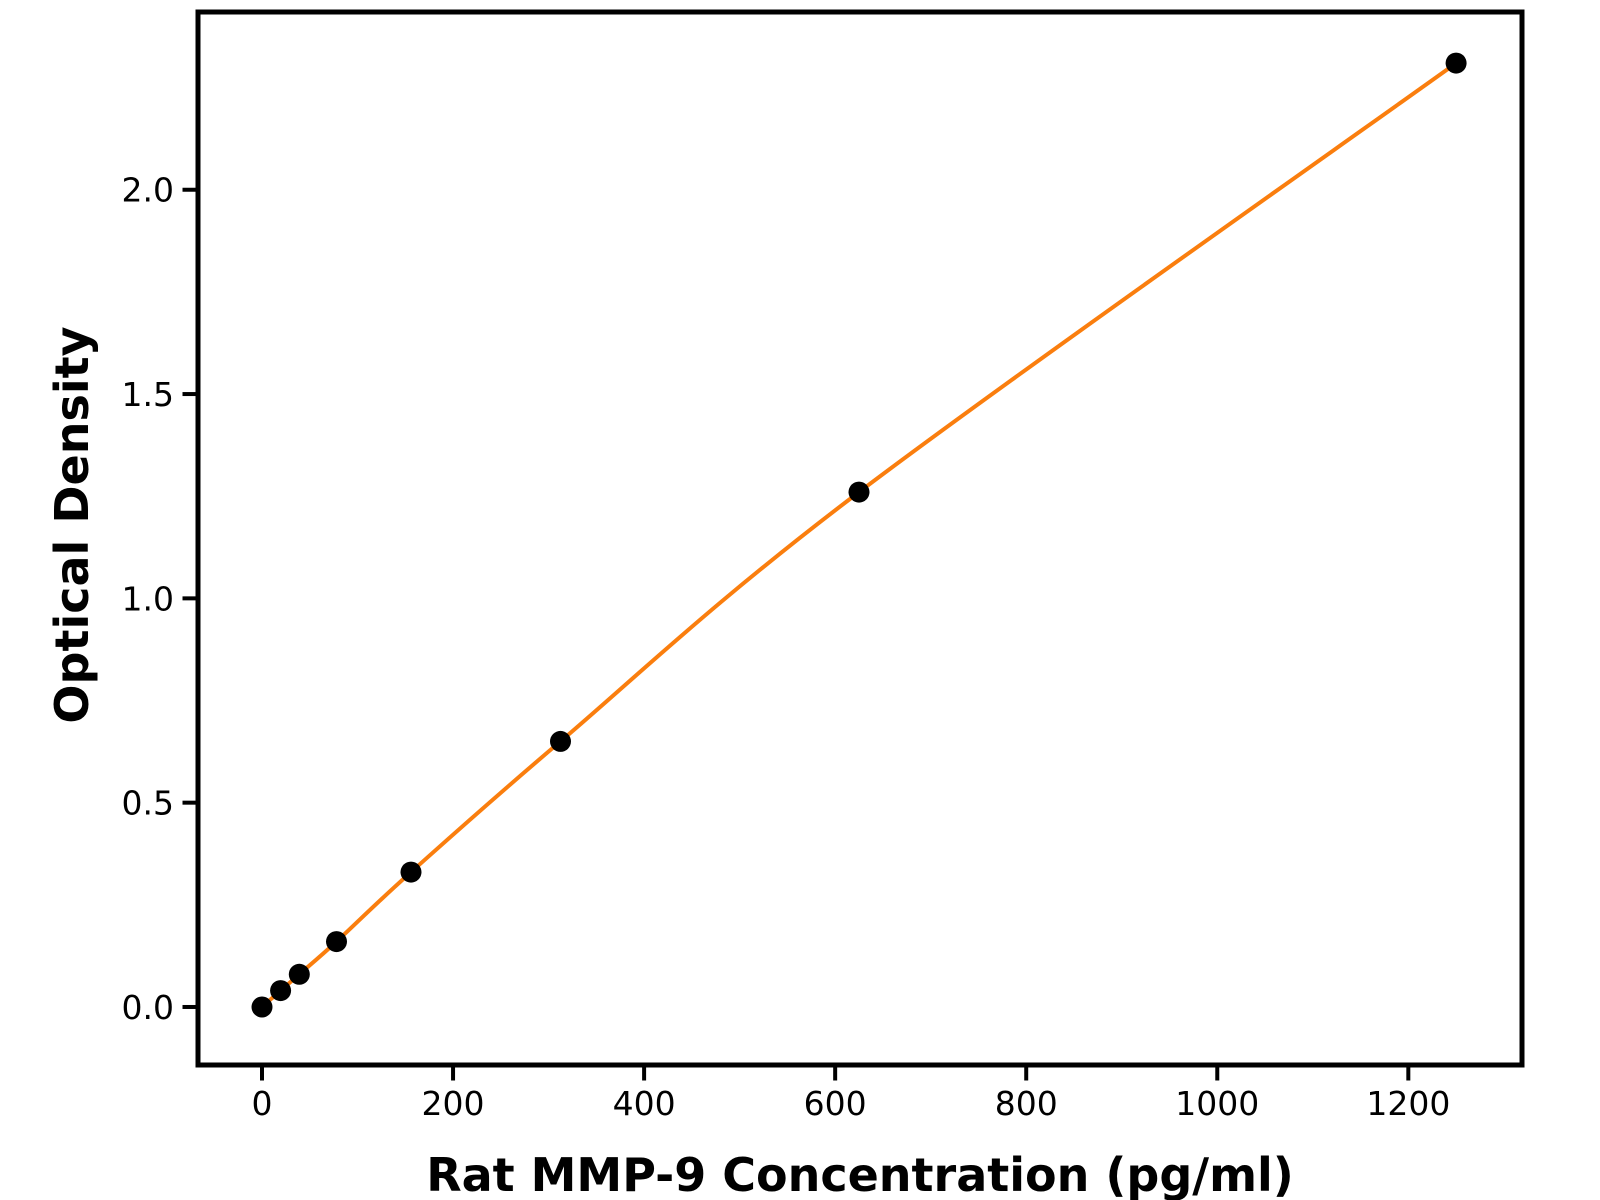 Image resolution: width=1600 pixels, height=1200 pixels. What do you see at coordinates (72, 524) in the screenshot?
I see `y-axis-title: Optical Density` at bounding box center [72, 524].